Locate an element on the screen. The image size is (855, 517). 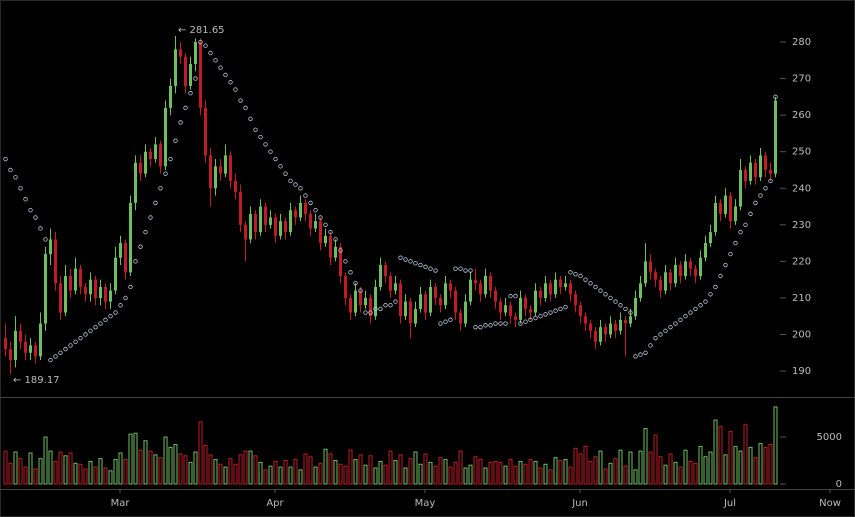
x-tick-label: Mar is located at coordinates (121, 503).